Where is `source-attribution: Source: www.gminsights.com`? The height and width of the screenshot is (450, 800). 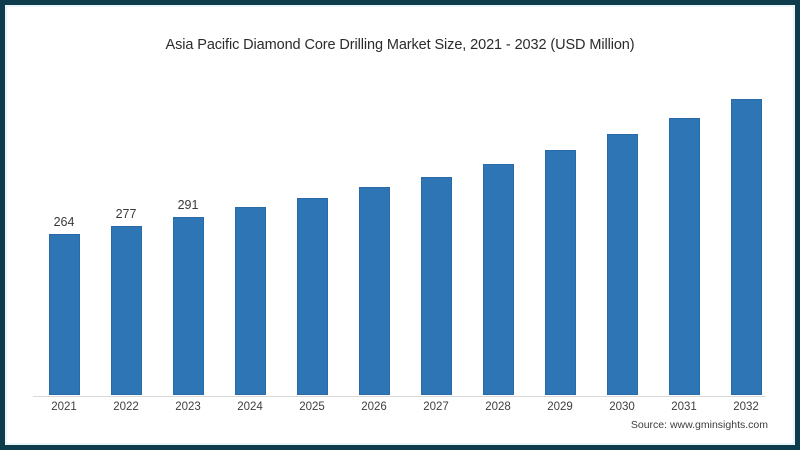
source-attribution: Source: www.gminsights.com is located at coordinates (699, 425).